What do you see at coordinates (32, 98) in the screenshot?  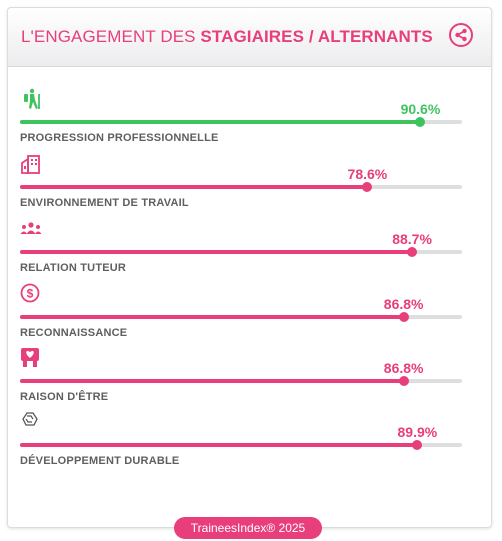 I see `hiker-icon` at bounding box center [32, 98].